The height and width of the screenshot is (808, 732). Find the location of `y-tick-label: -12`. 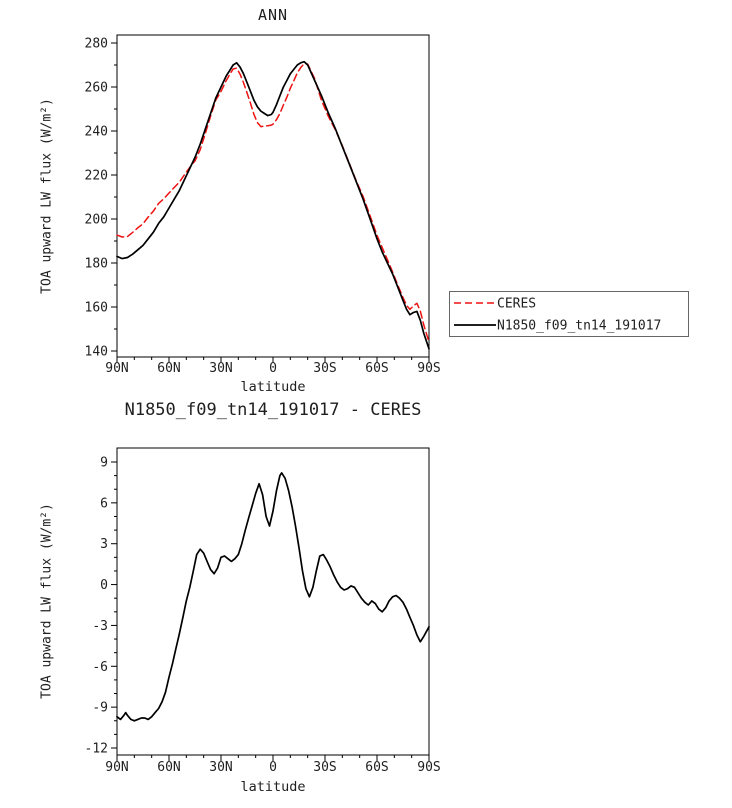

y-tick-label: -12 is located at coordinates (96, 749).